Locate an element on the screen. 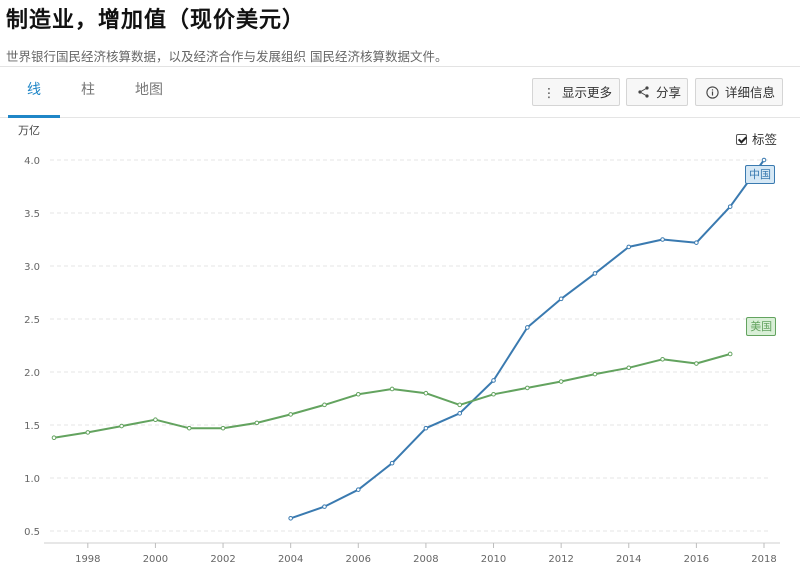  details-label: 详细信息 is located at coordinates (750, 92).